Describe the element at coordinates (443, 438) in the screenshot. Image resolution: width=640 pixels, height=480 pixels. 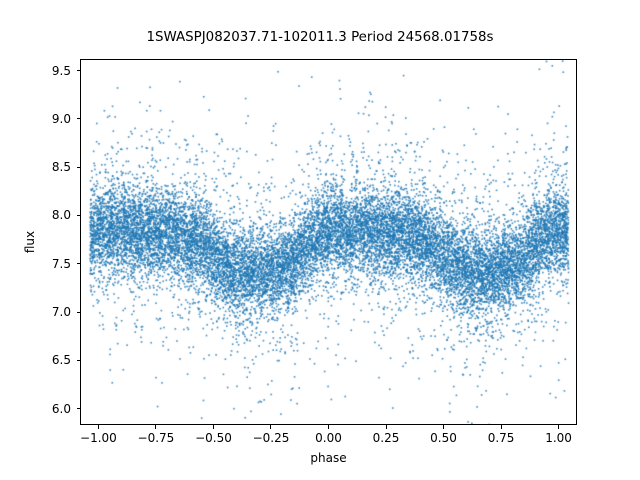
I see `x-tick-label: 0.50` at that location.